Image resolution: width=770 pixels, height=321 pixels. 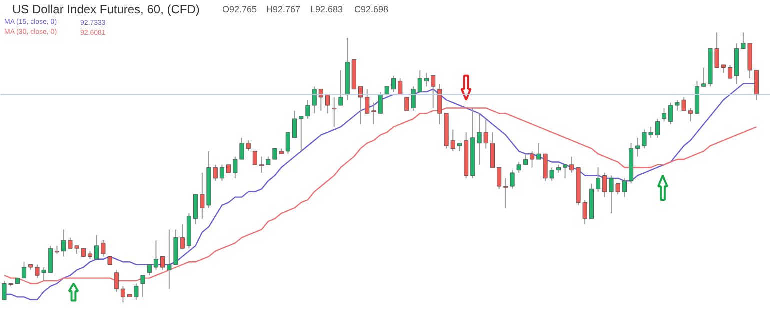 What do you see at coordinates (106, 9) in the screenshot?
I see `chart-title: US Dollar Index Futures, 60, (CFD)` at bounding box center [106, 9].